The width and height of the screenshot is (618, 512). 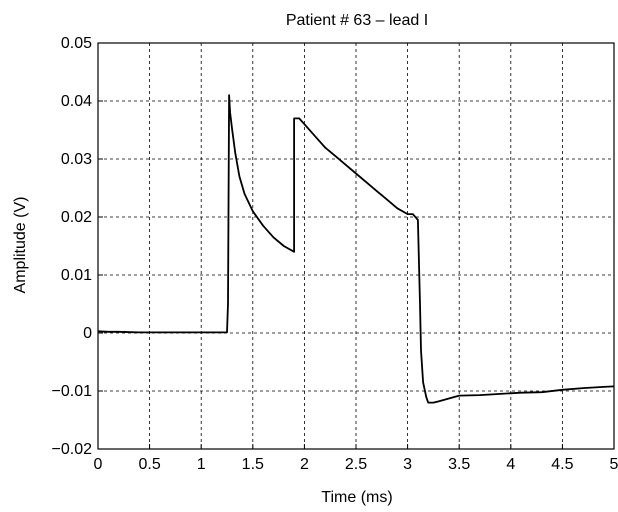 What do you see at coordinates (76, 101) in the screenshot?
I see `y-tick-label: 0.04` at bounding box center [76, 101].